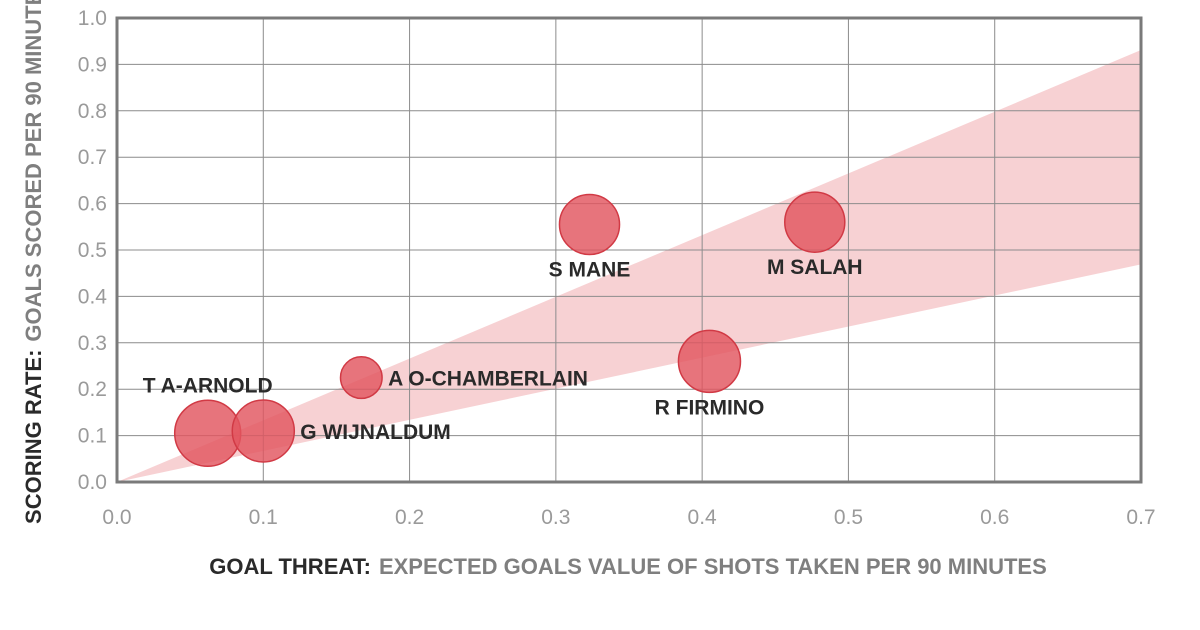 This screenshot has height=630, width=1200. Describe the element at coordinates (92, 111) in the screenshot. I see `y-tick-label: 0.8` at that location.